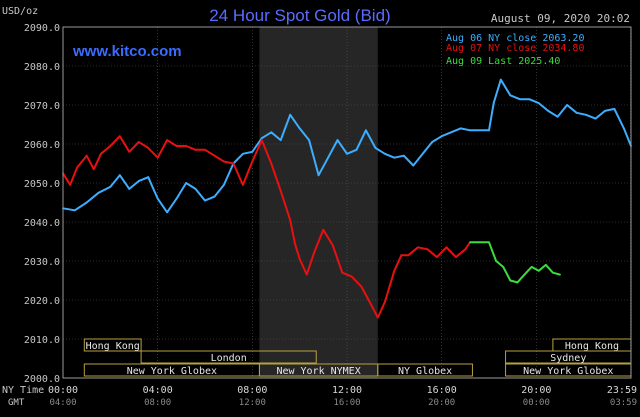  Describe the element at coordinates (515, 38) in the screenshot. I see `legend-entry-aug06: Aug 06 NY close 2063.20` at that location.